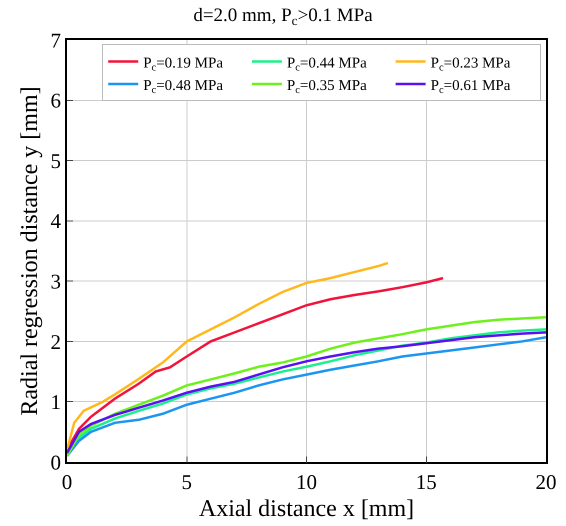  I want to click on x-tick-label: 20, so click(546, 482).